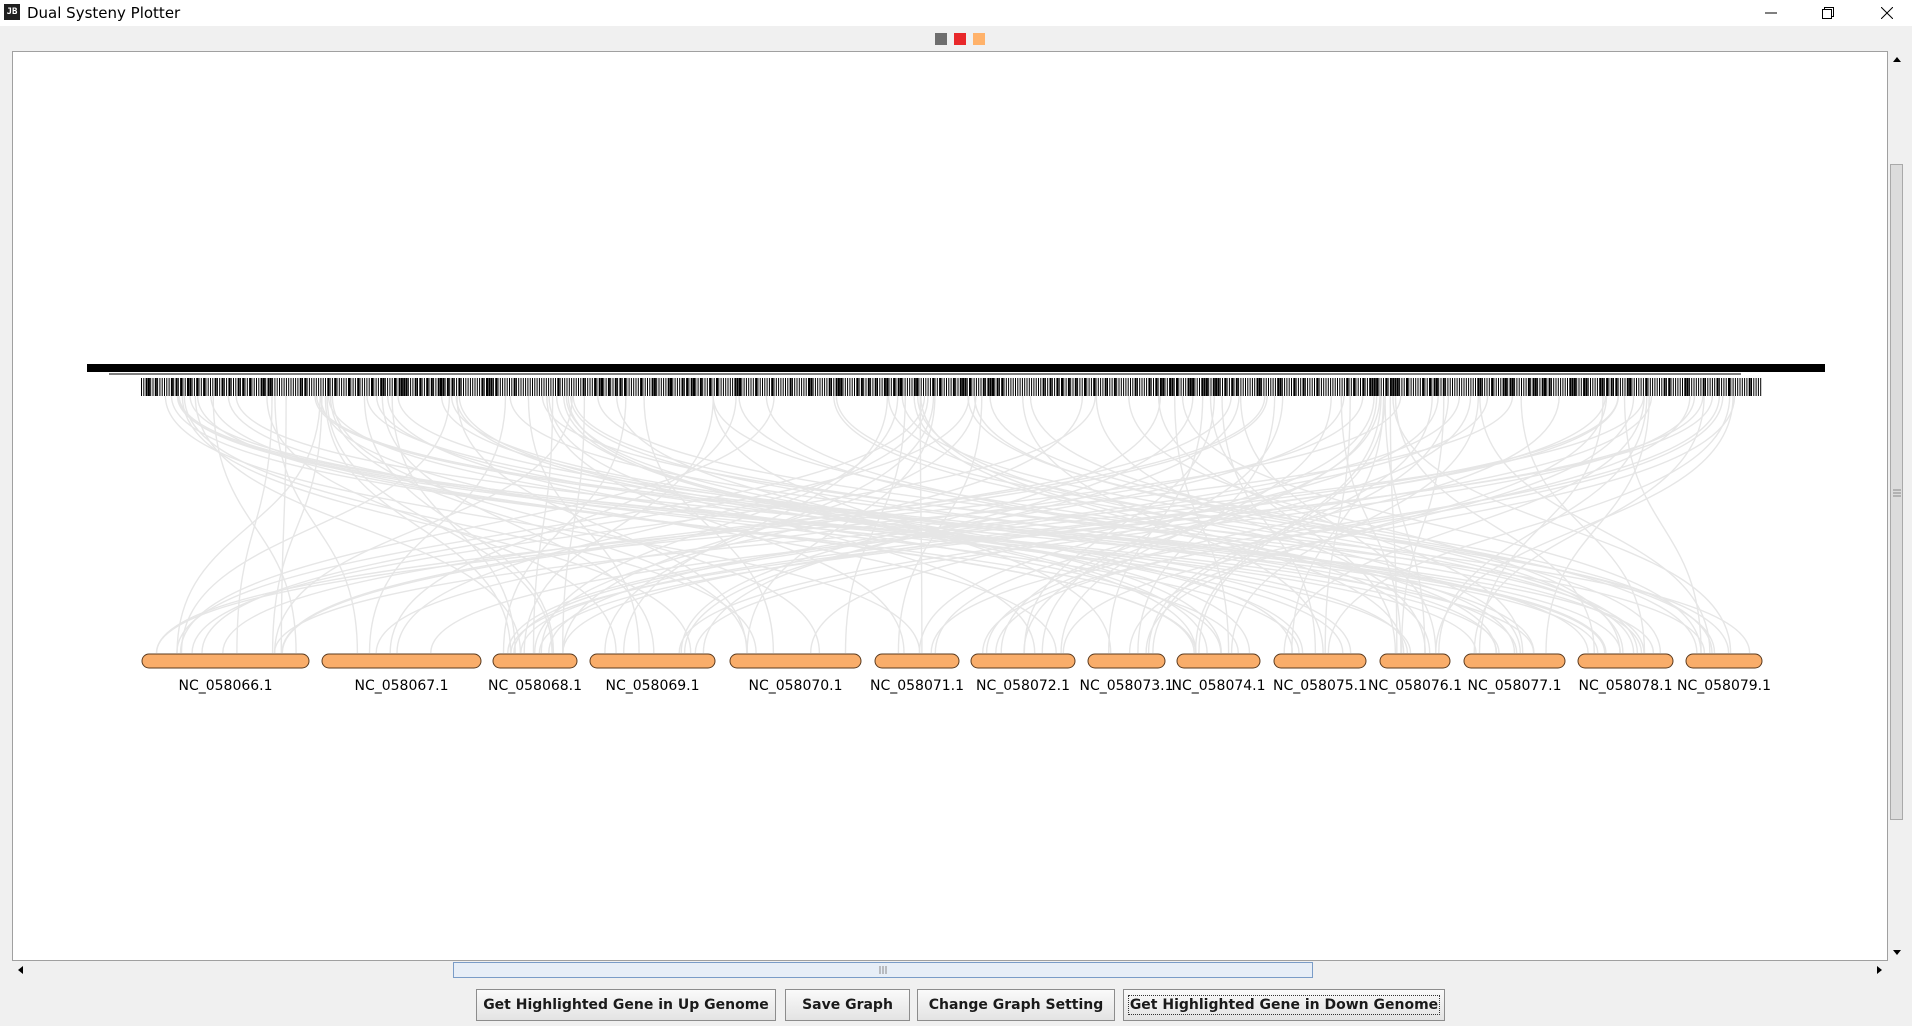  What do you see at coordinates (1897, 952) in the screenshot?
I see `scroll-down-button` at bounding box center [1897, 952].